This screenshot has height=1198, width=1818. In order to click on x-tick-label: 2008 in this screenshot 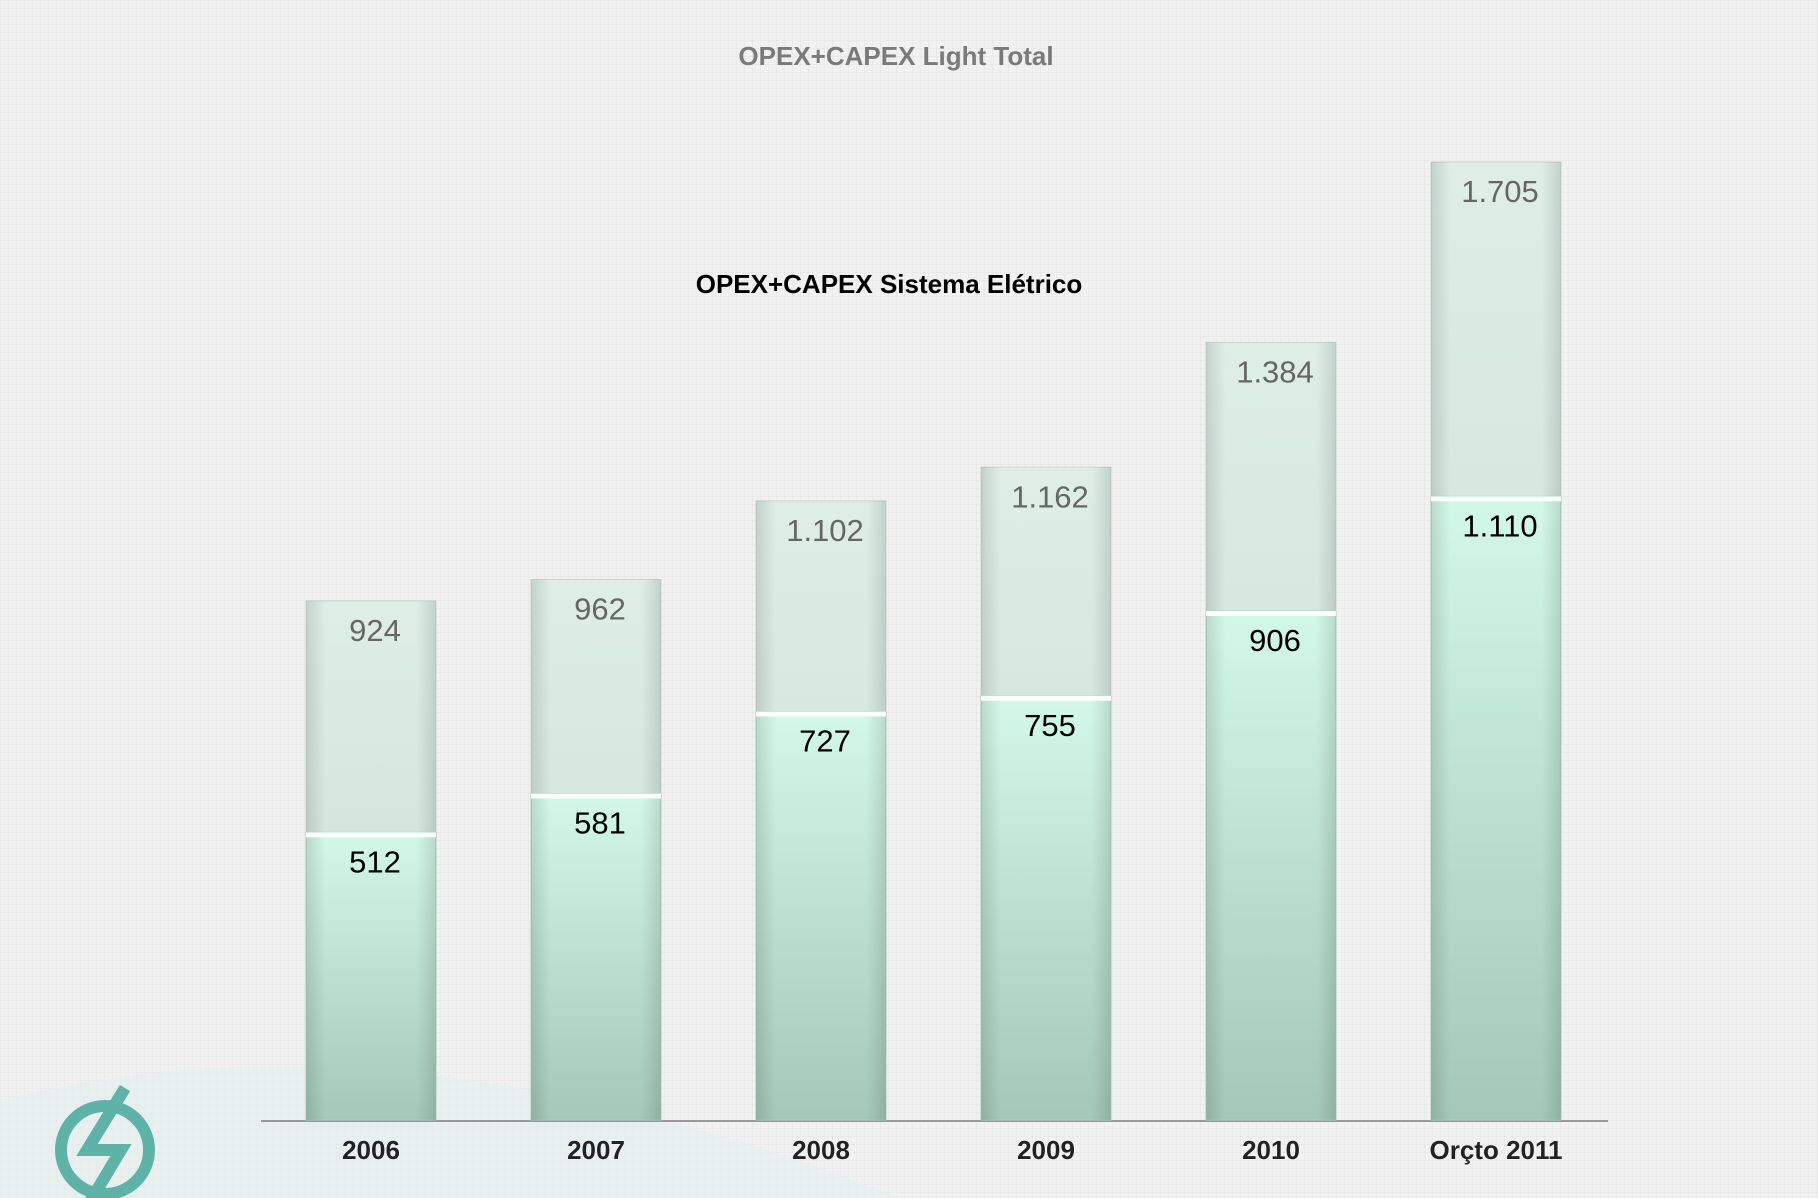, I will do `click(821, 1150)`.